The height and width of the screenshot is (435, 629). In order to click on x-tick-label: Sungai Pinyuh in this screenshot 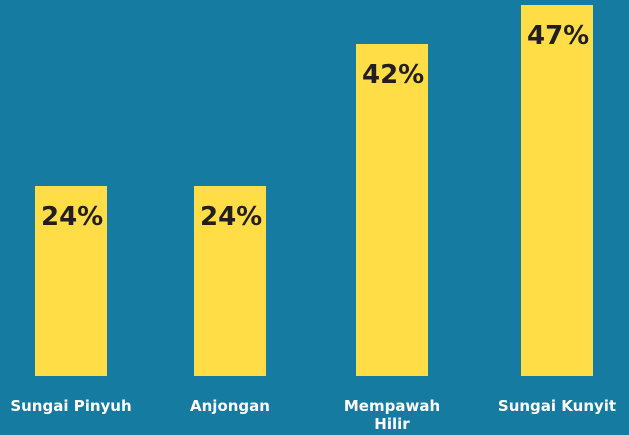, I will do `click(71, 406)`.